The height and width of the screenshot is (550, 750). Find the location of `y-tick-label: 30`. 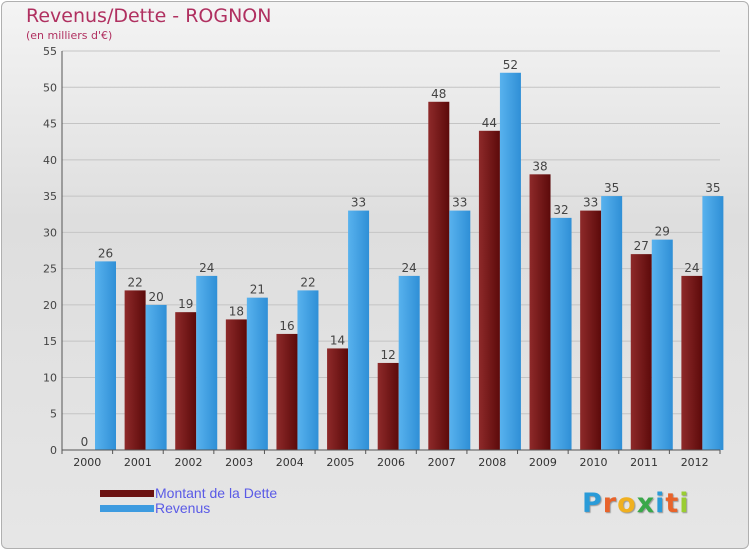

y-tick-label: 30 is located at coordinates (50, 232).